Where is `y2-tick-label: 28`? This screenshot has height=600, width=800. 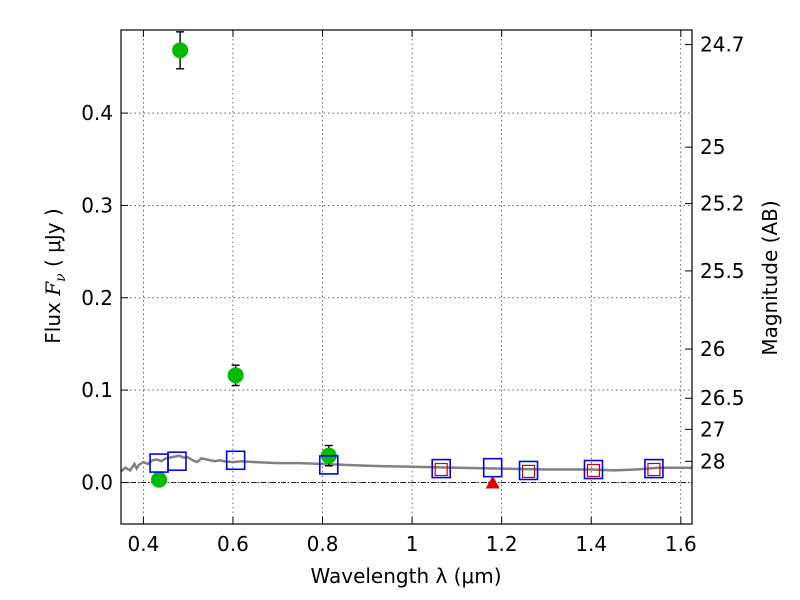 y2-tick-label: 28 is located at coordinates (712, 461).